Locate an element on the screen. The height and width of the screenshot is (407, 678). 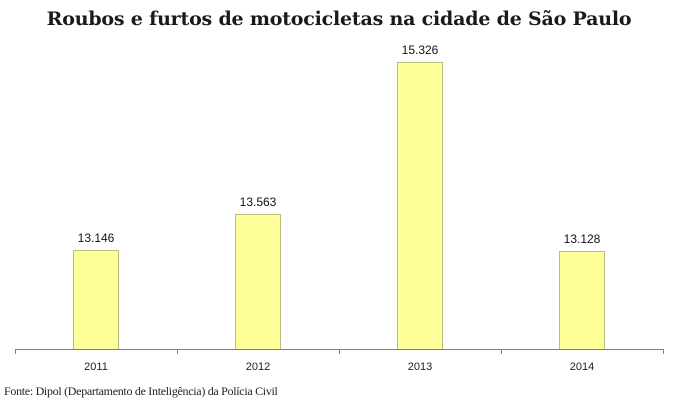
bar-2014 is located at coordinates (582, 300).